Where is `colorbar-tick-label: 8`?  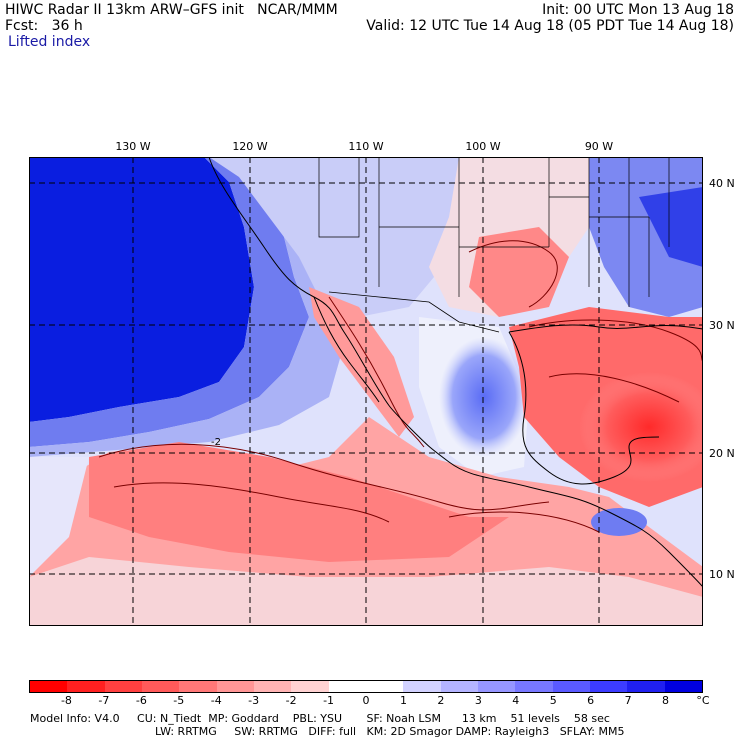 colorbar-tick-label: 8 is located at coordinates (666, 700).